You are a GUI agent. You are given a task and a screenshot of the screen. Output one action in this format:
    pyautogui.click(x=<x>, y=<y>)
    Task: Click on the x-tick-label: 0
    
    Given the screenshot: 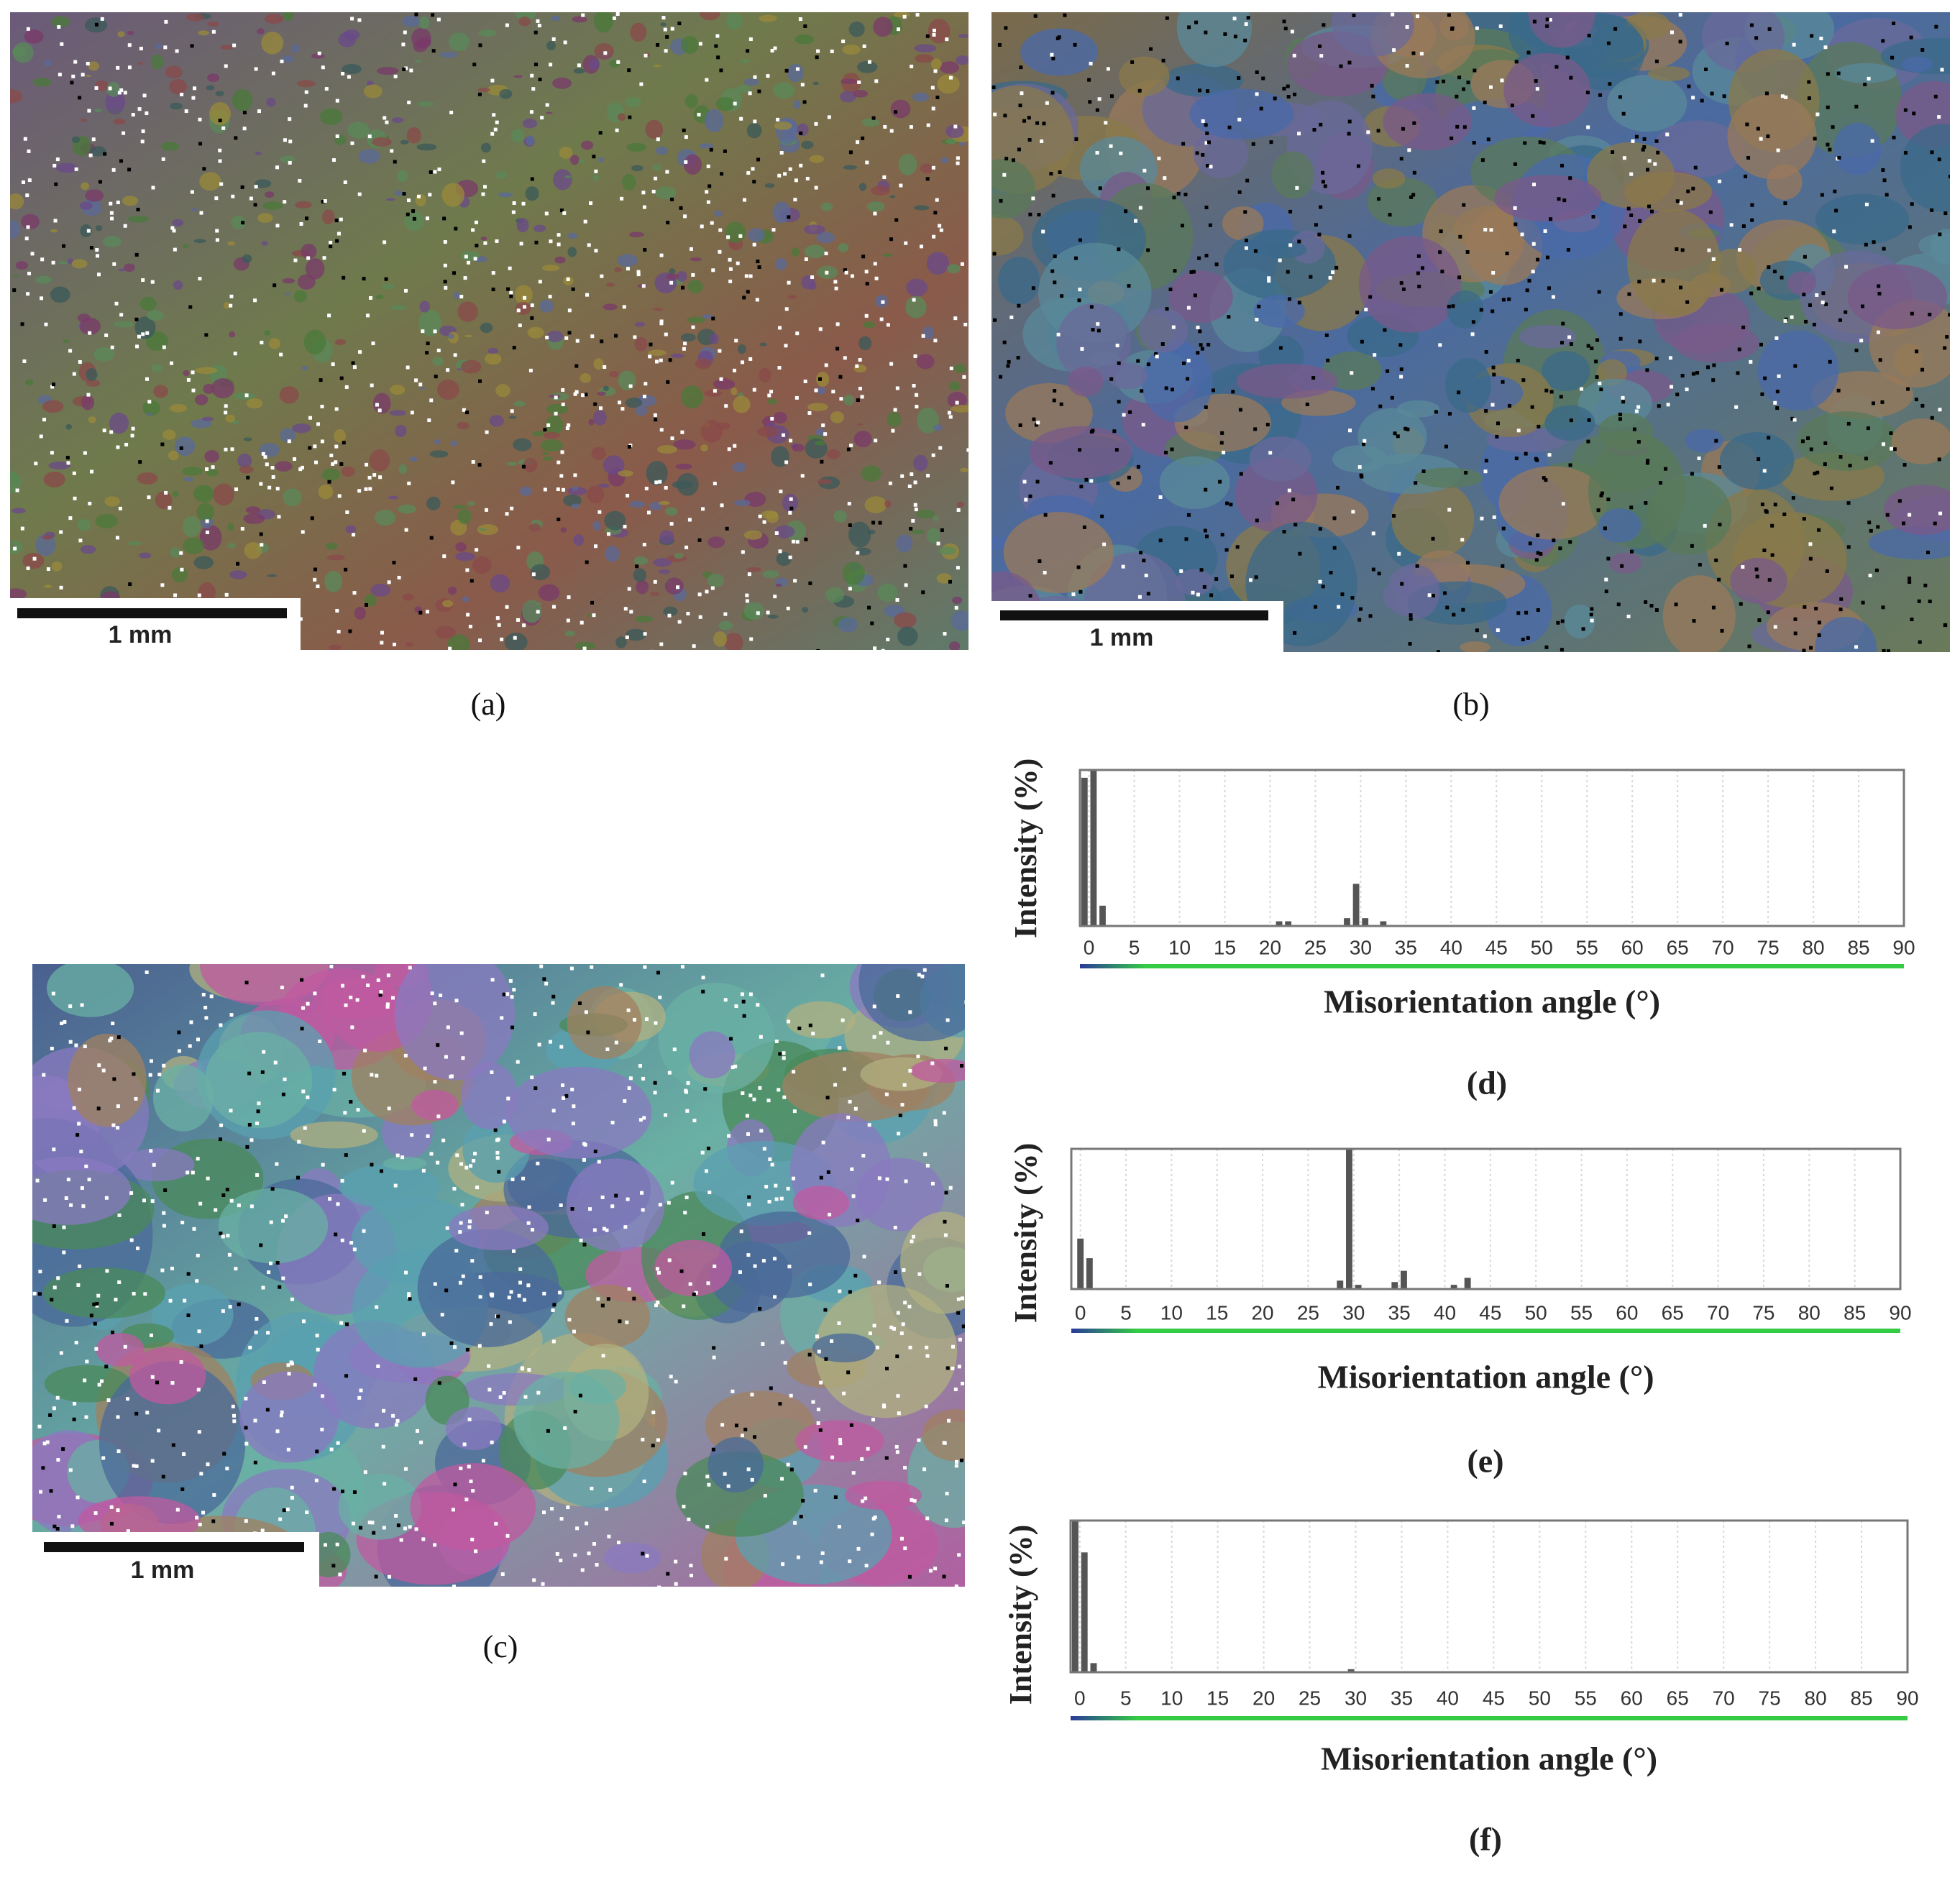 What is the action you would take?
    pyautogui.click(x=1089, y=947)
    